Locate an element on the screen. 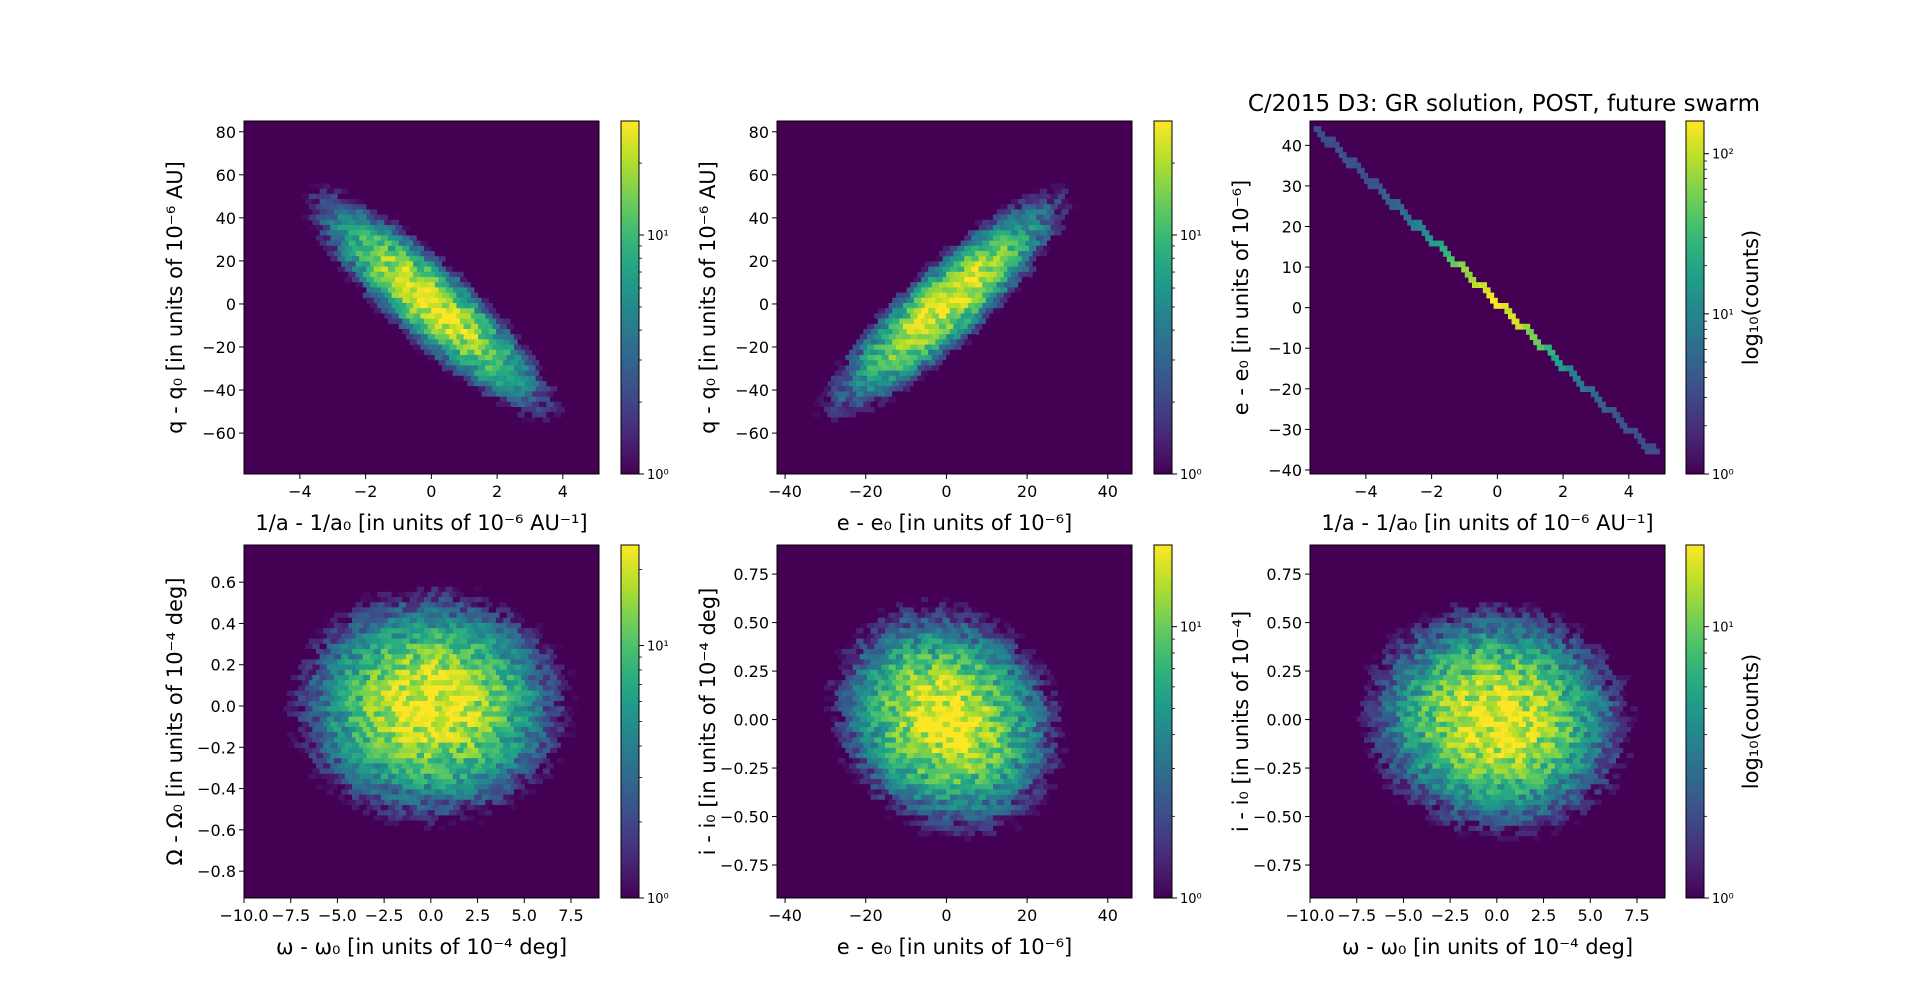 The width and height of the screenshot is (1920, 994). y-tick-label: 10 is located at coordinates (1292, 267).